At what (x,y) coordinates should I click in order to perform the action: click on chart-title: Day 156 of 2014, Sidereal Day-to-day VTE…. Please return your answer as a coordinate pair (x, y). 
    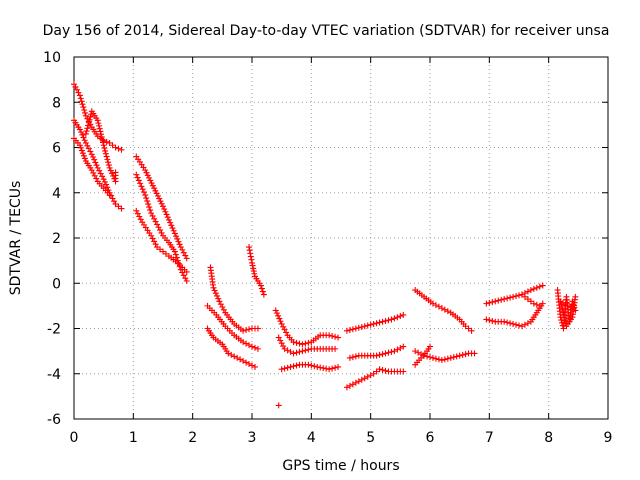
    Looking at the image, I should click on (326, 31).